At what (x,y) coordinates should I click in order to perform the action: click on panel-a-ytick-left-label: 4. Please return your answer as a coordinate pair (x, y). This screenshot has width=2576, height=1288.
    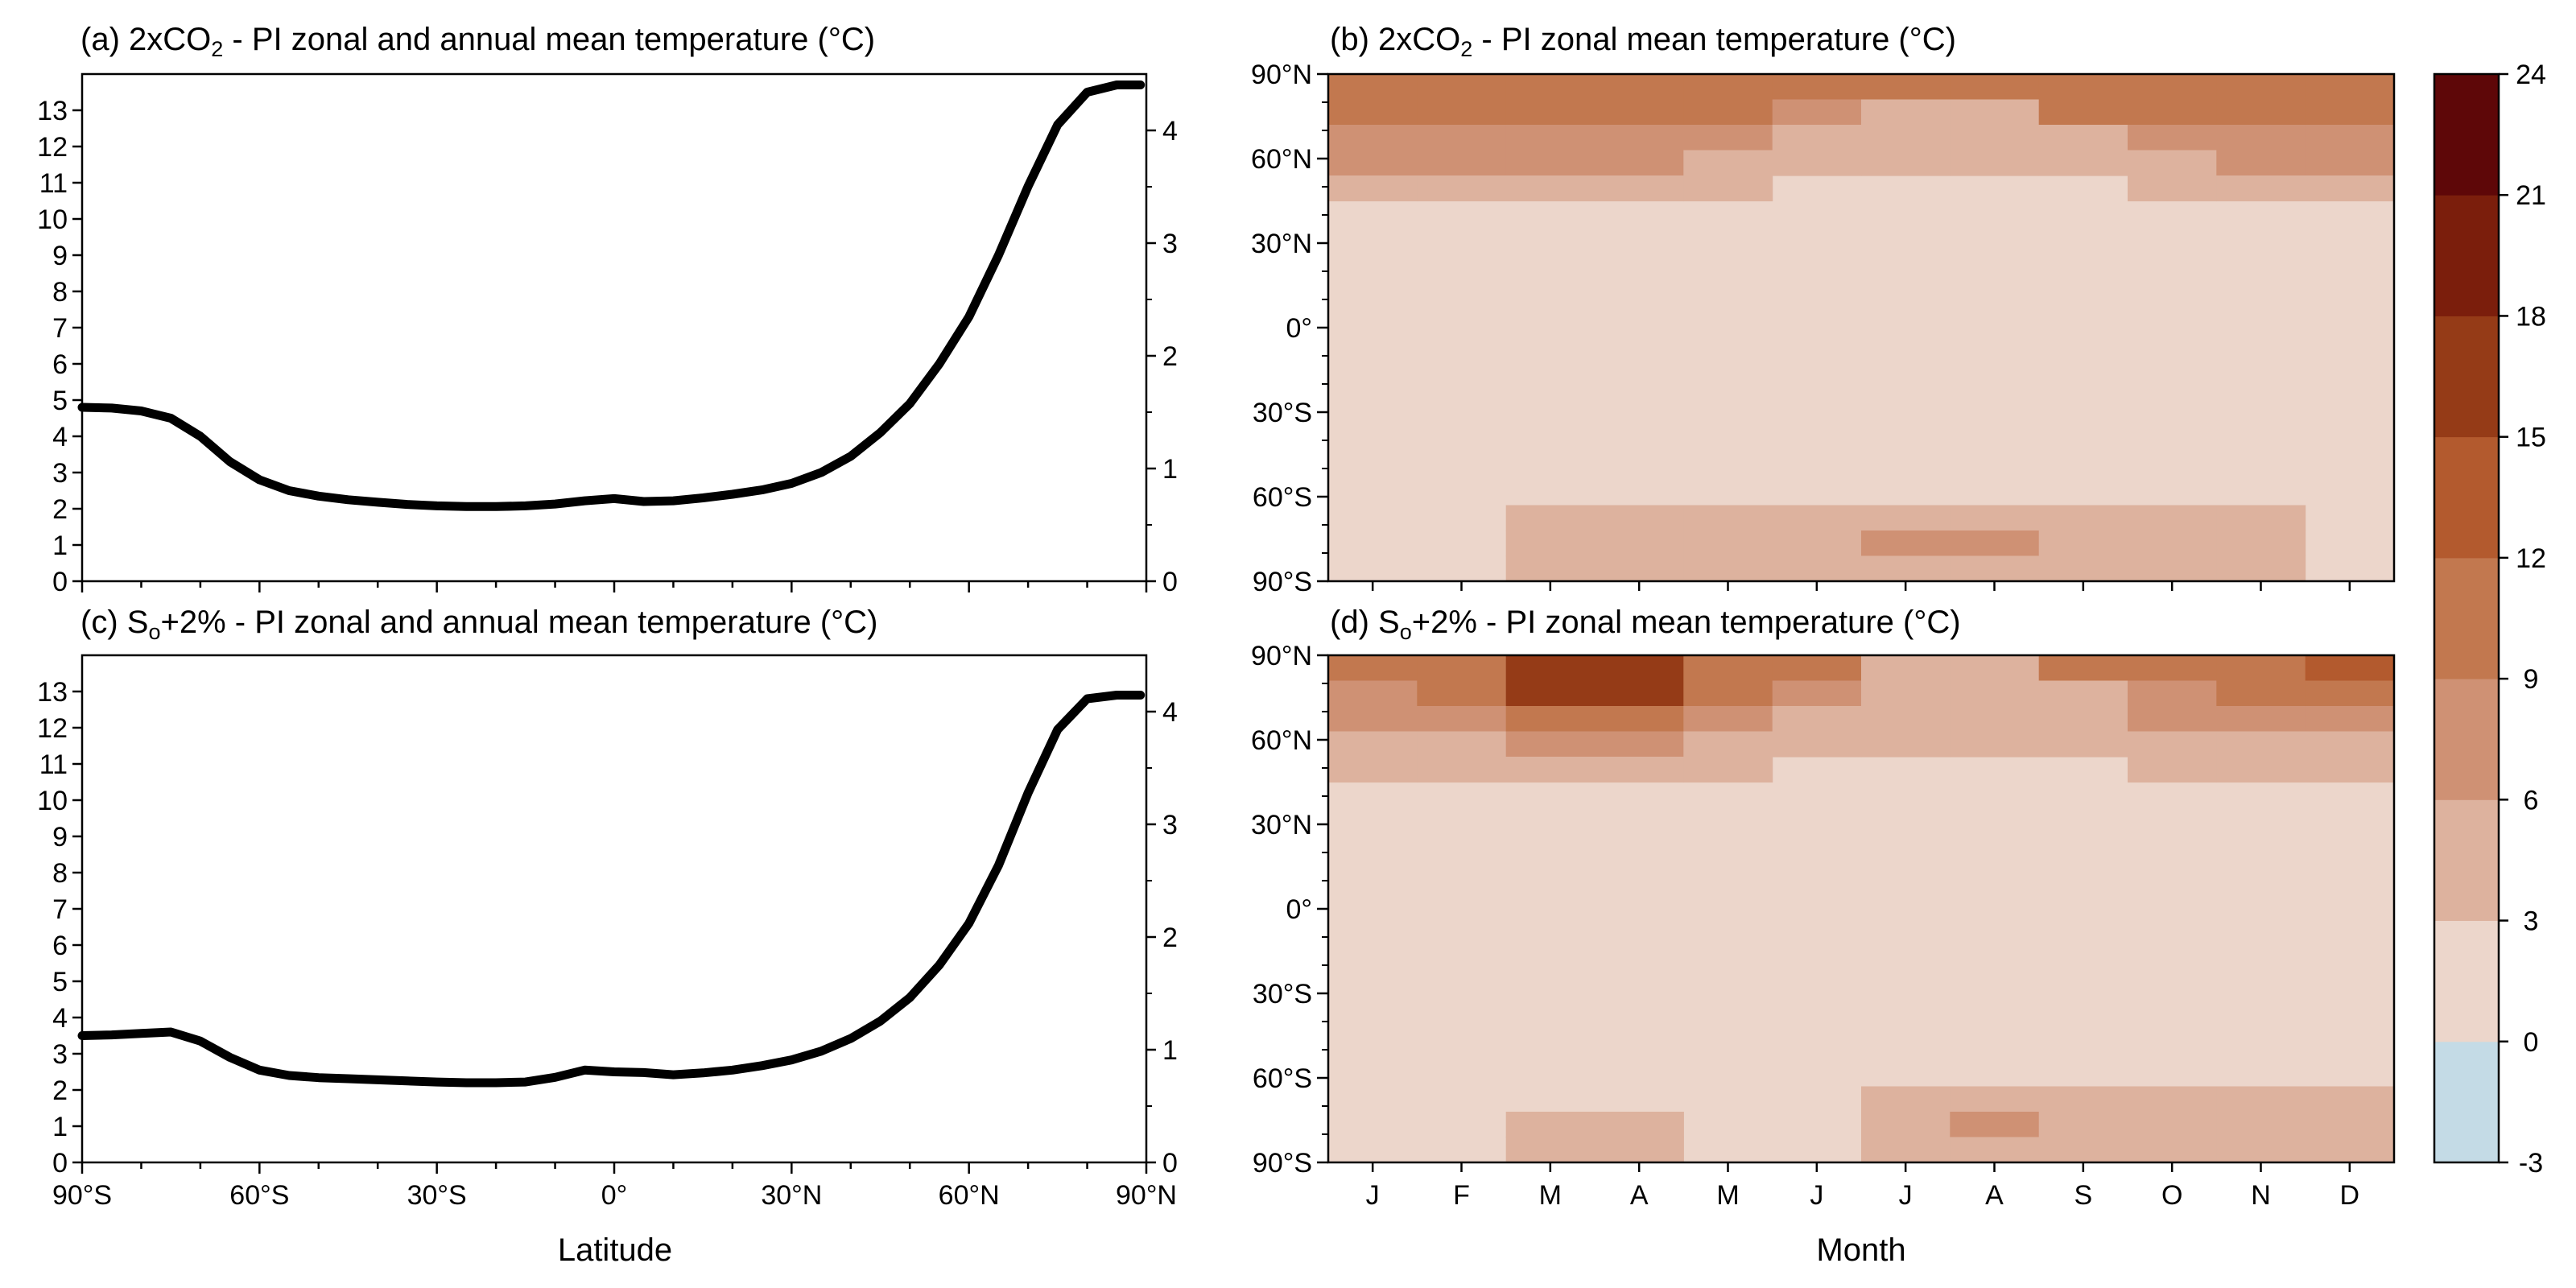
    Looking at the image, I should click on (60, 437).